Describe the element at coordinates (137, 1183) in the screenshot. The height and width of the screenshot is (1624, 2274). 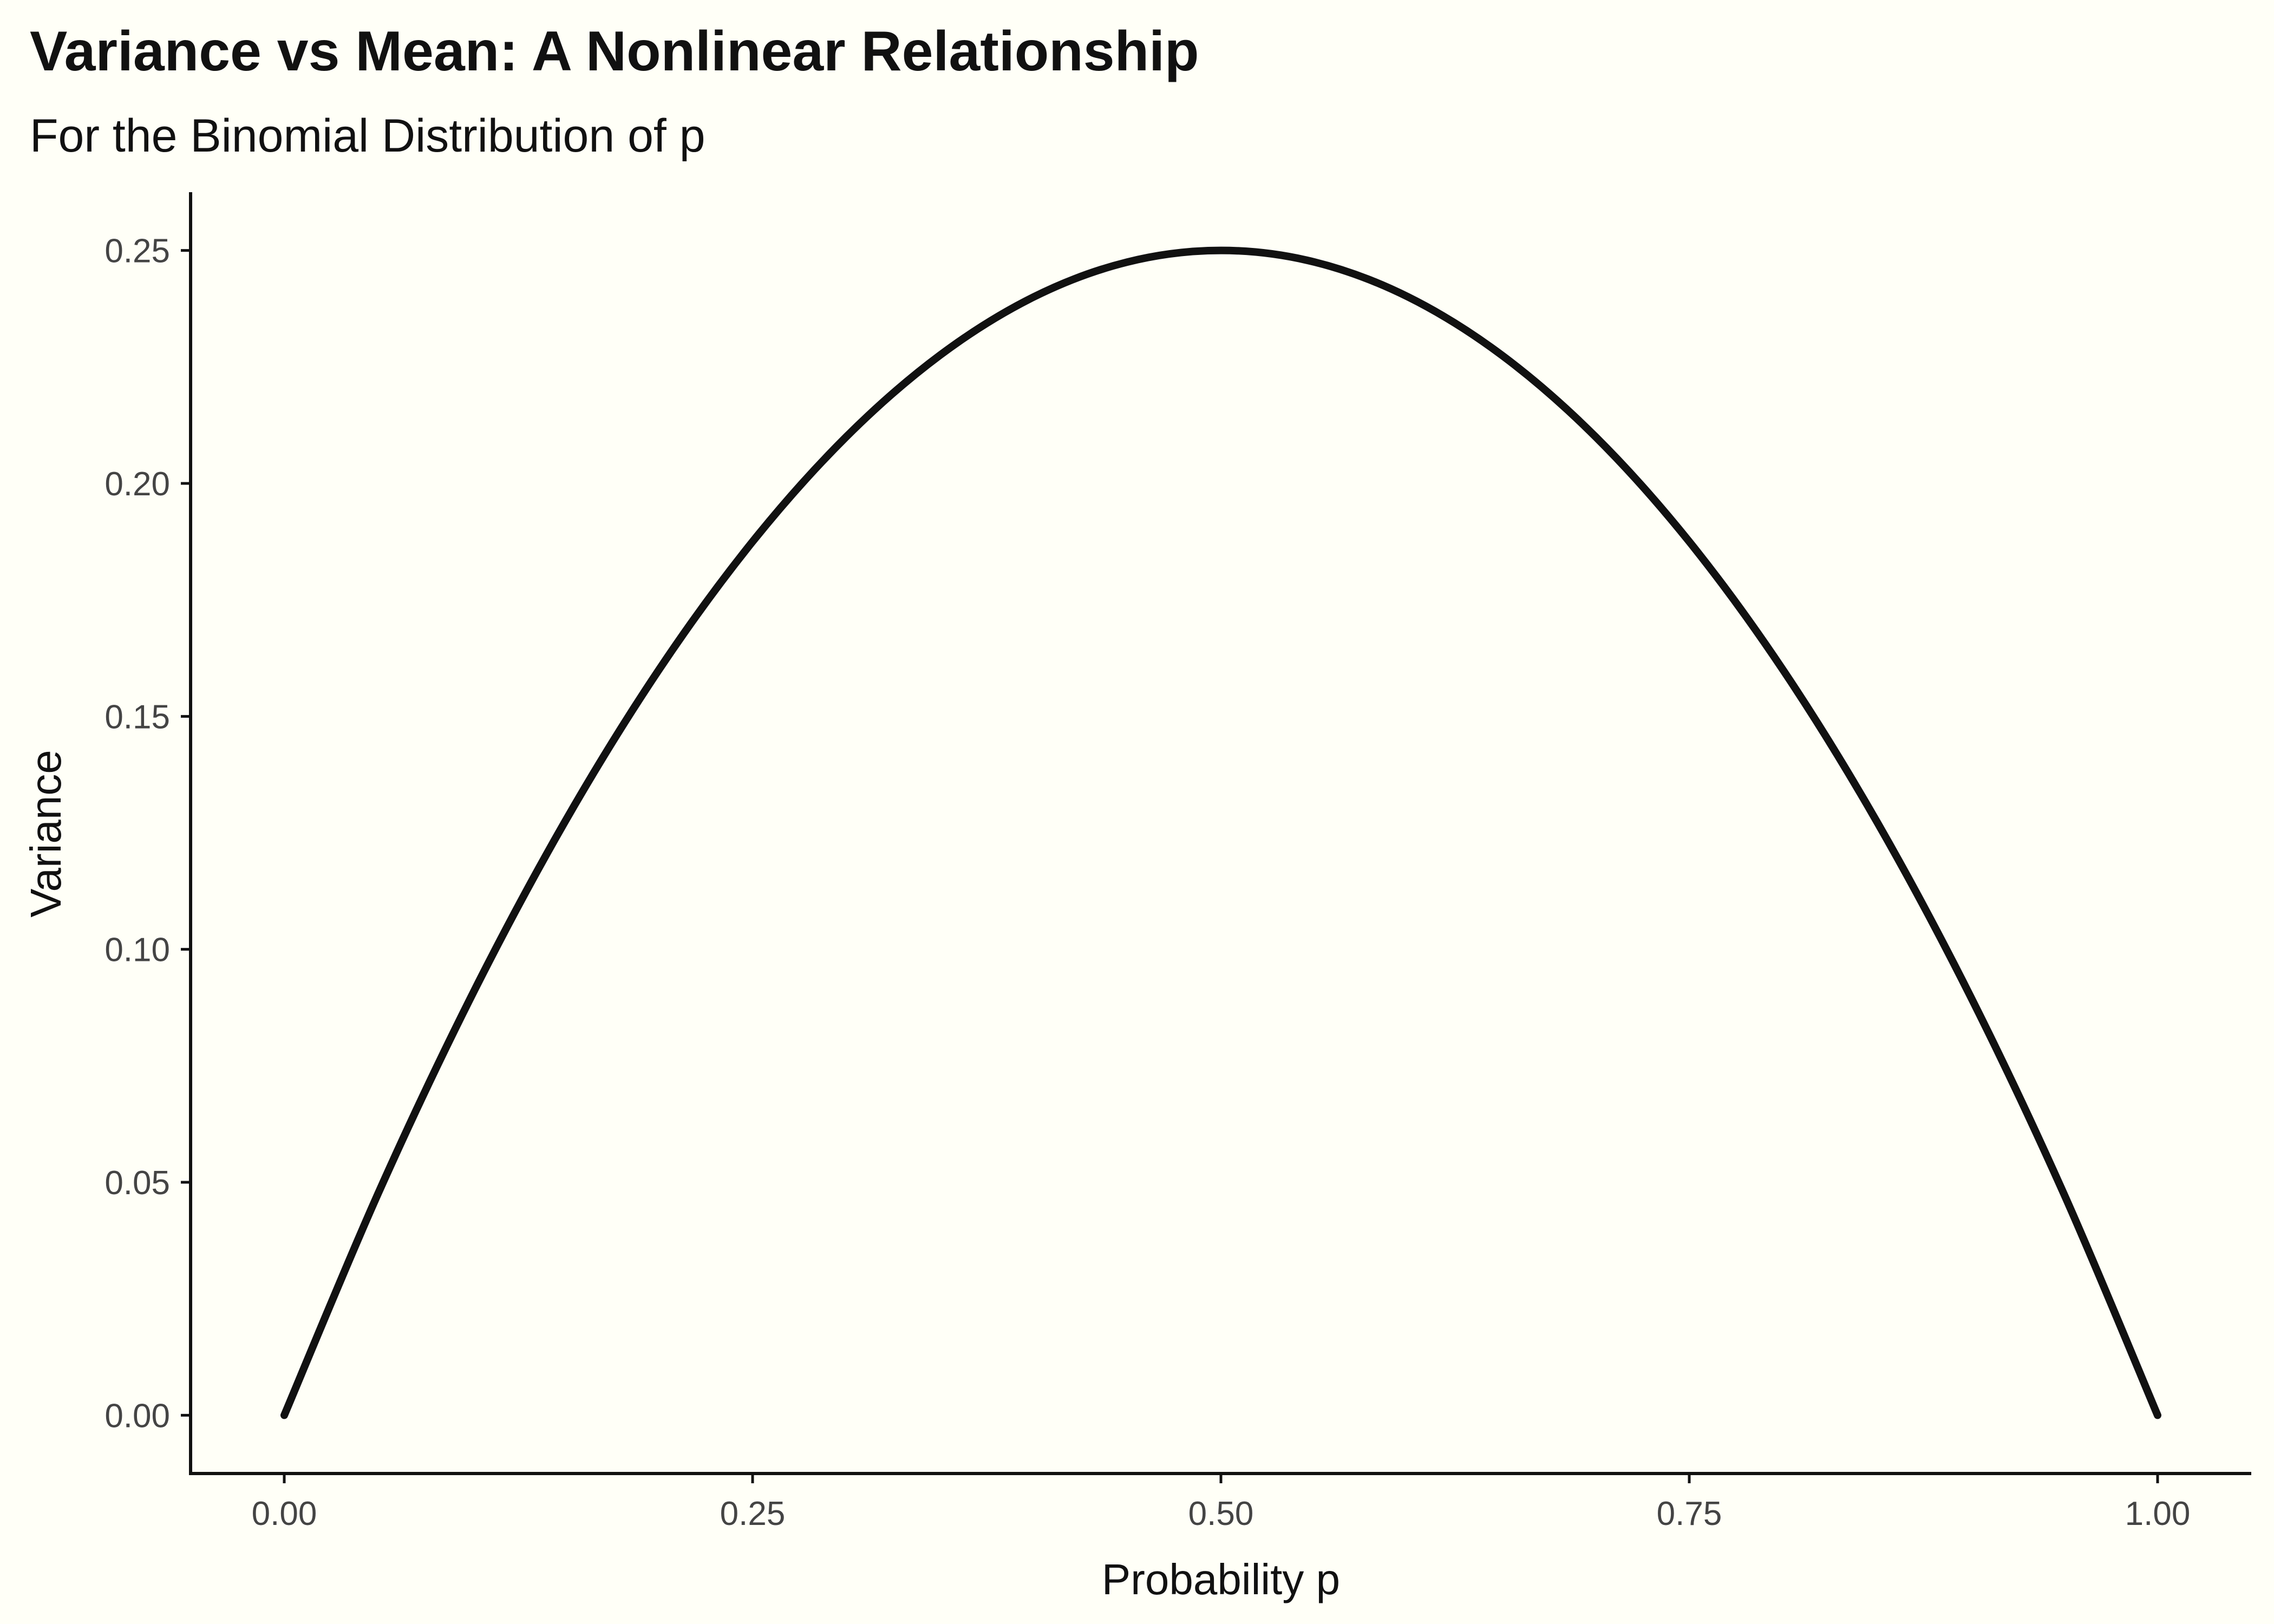
I see `y-tick-label: 0.05` at that location.